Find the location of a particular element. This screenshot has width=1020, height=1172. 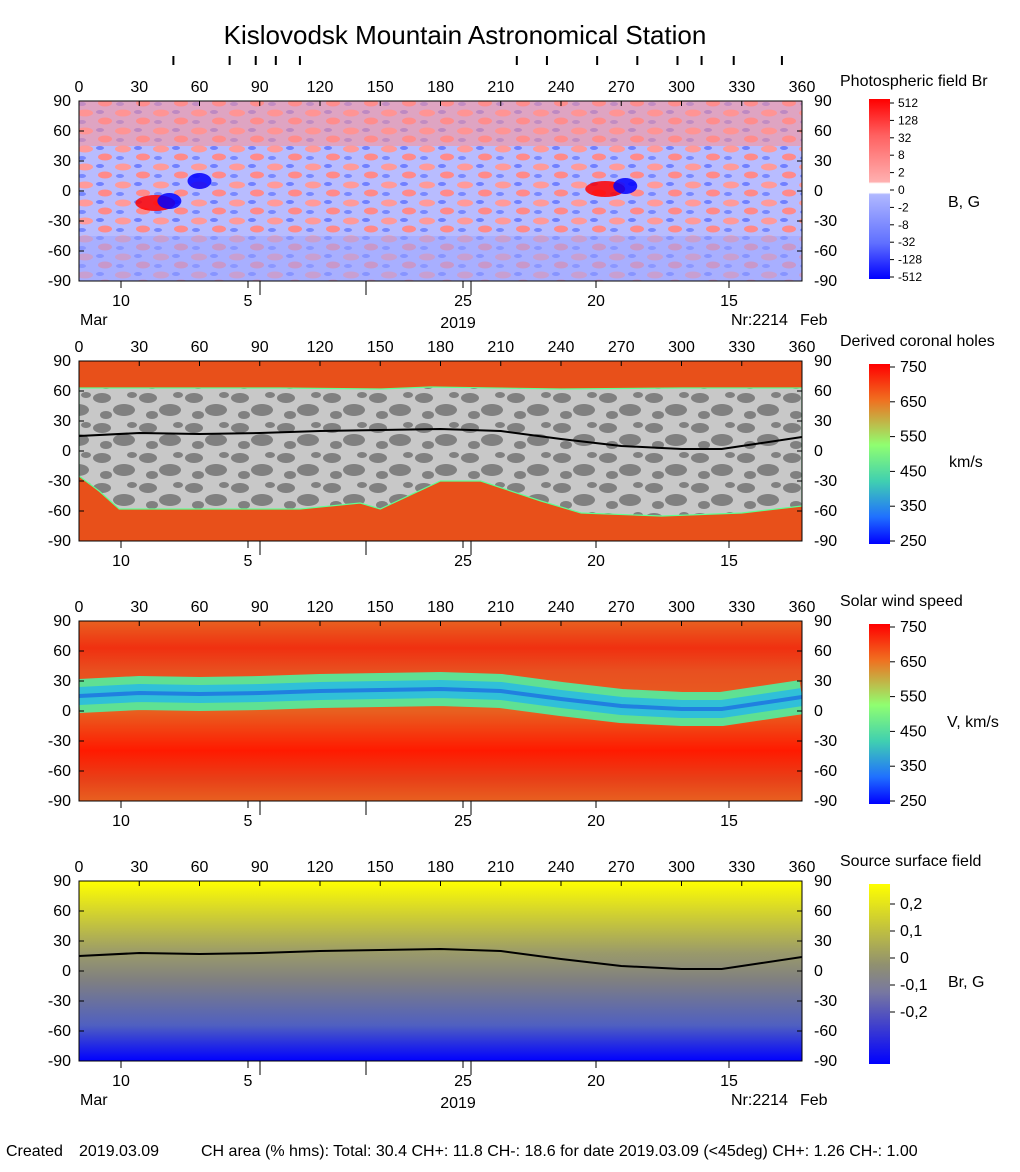

colorbar-tick-label: 250 is located at coordinates (913, 801).